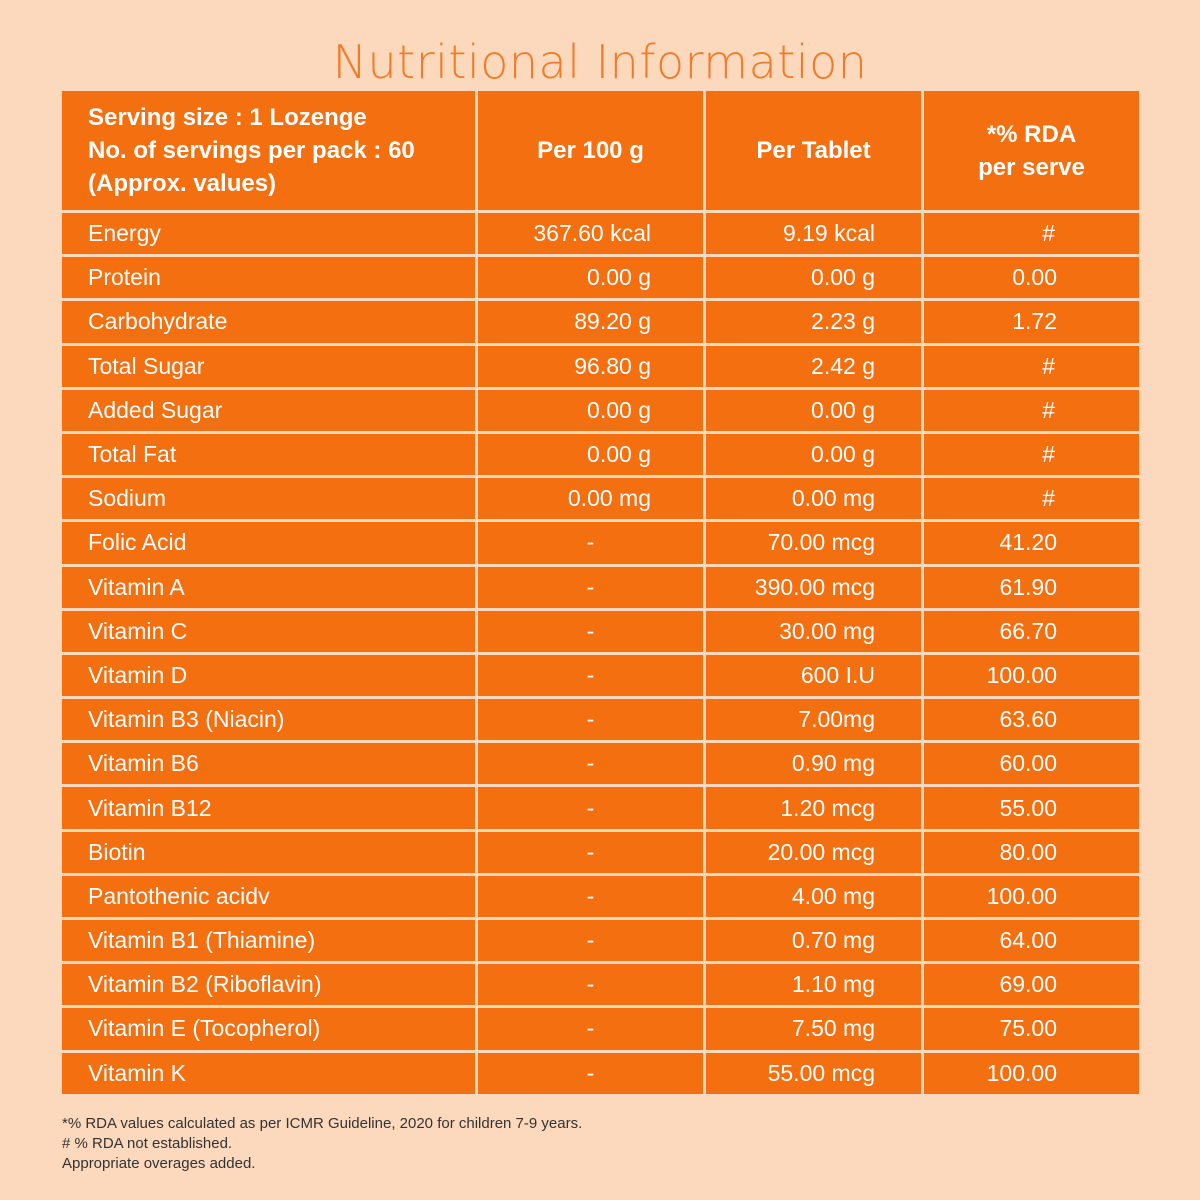 This screenshot has width=1200, height=1200. I want to click on nutrient-name-cell-text: Vitamin D, so click(138, 674).